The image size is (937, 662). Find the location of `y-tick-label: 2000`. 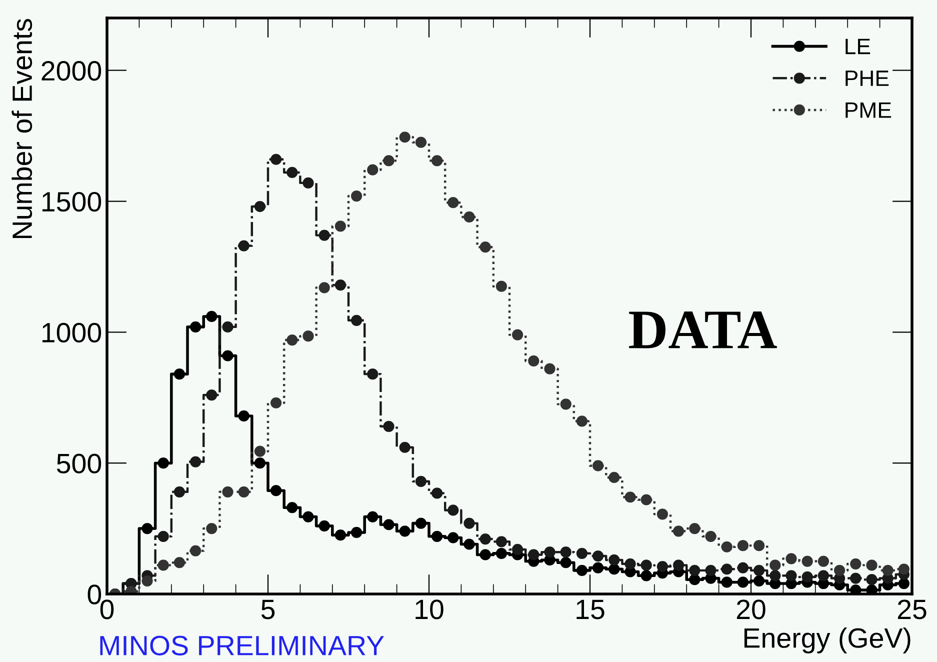

y-tick-label: 2000 is located at coordinates (72, 71).